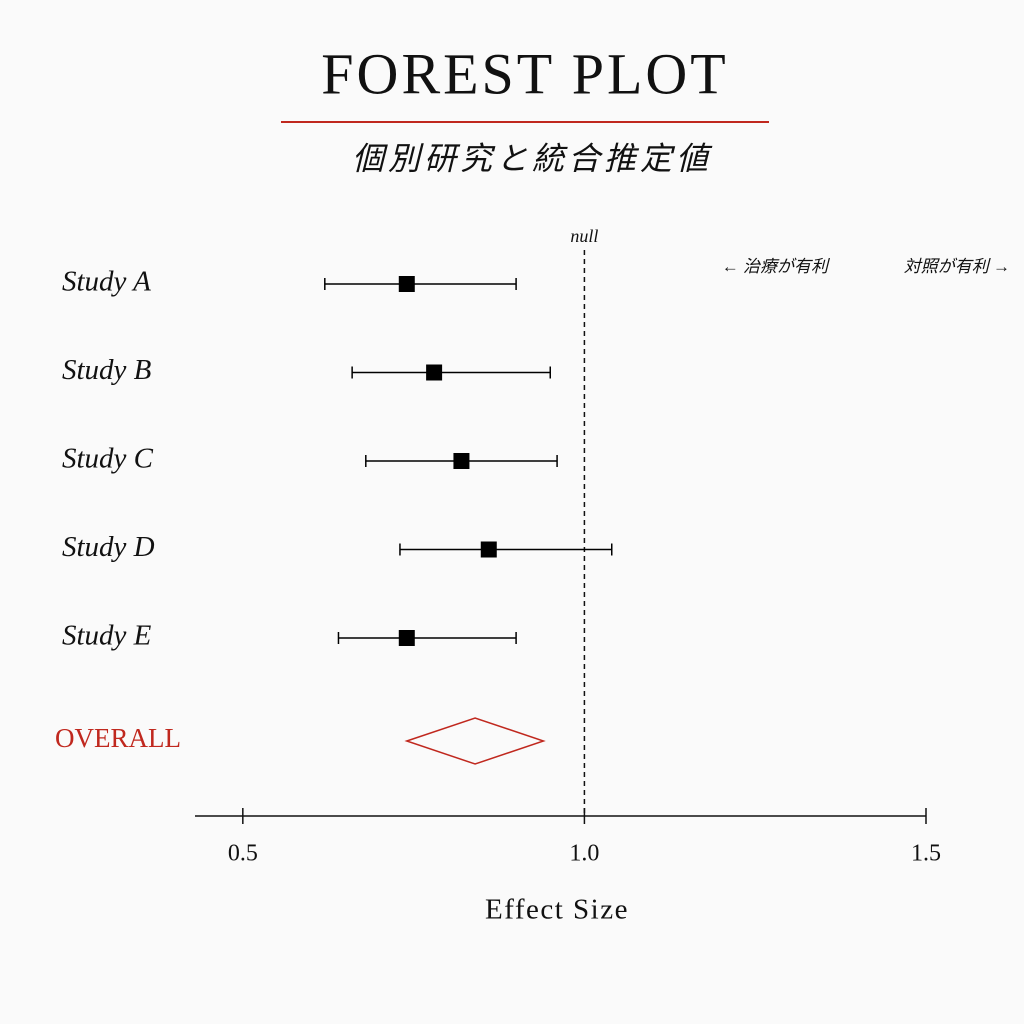 Image resolution: width=1024 pixels, height=1024 pixels. What do you see at coordinates (108, 547) in the screenshot?
I see `study-label: Study D` at bounding box center [108, 547].